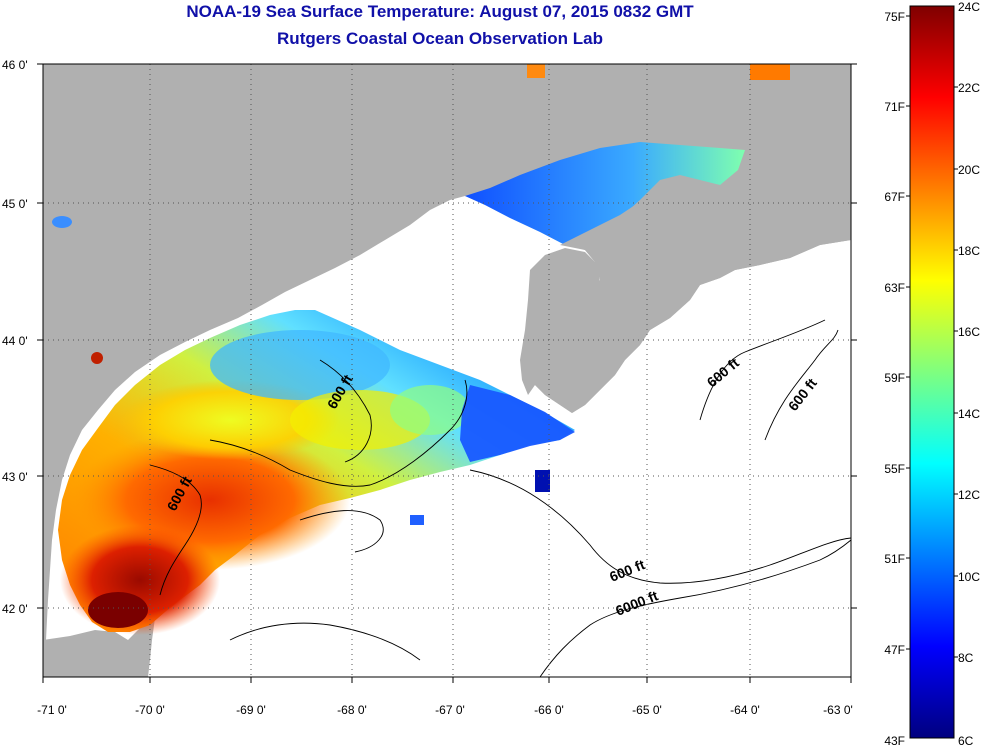 The width and height of the screenshot is (984, 754). What do you see at coordinates (966, 658) in the screenshot?
I see `c-label-8: 8C` at bounding box center [966, 658].